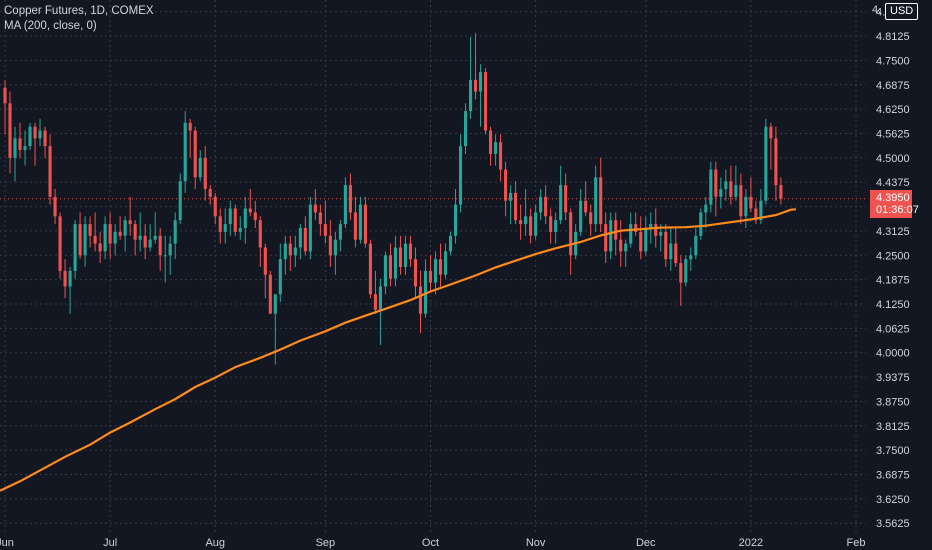 The height and width of the screenshot is (550, 932). What do you see at coordinates (856, 543) in the screenshot?
I see `time-tick-label: Feb` at bounding box center [856, 543].